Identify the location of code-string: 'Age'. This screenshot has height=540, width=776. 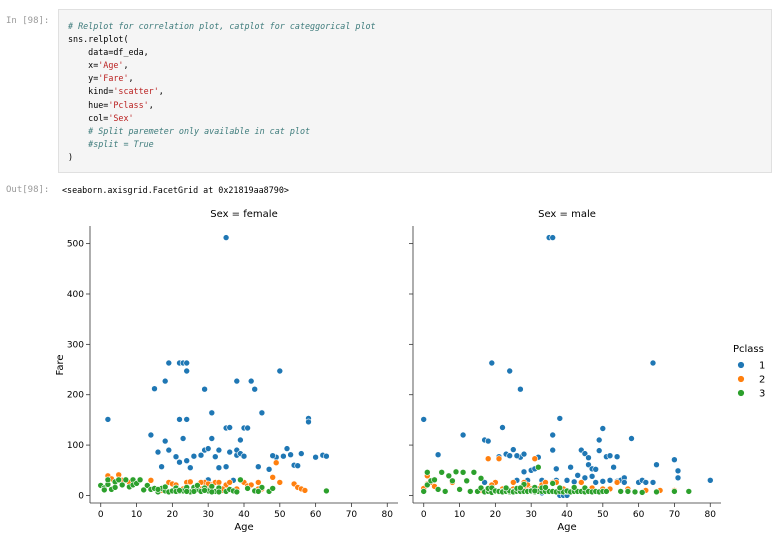
(111, 65).